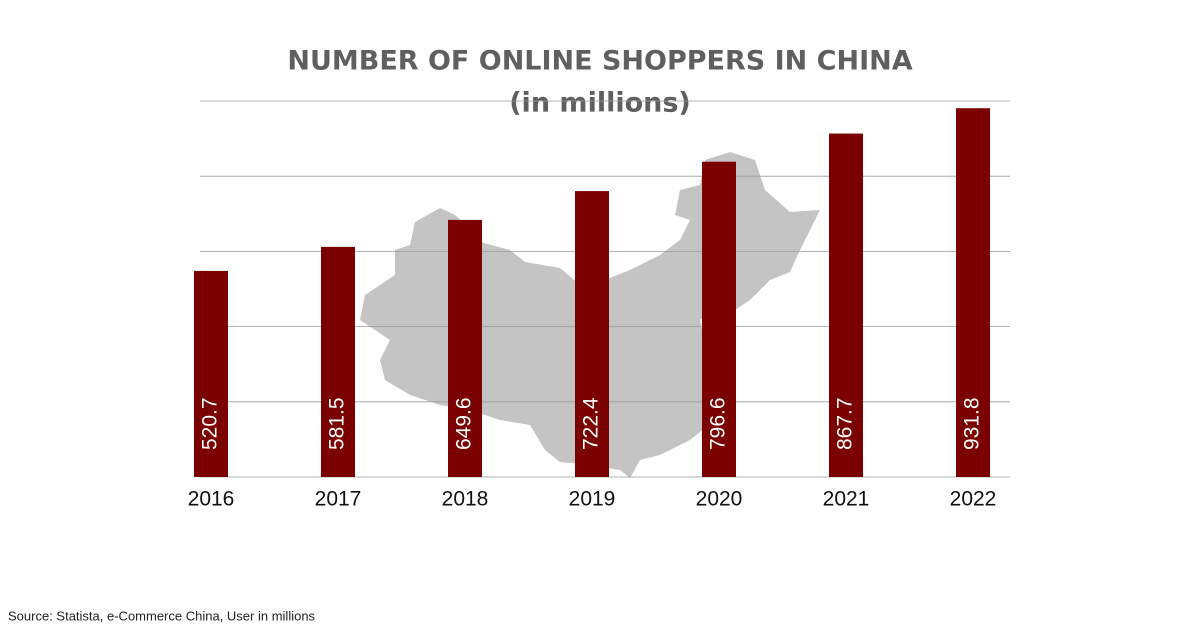  Describe the element at coordinates (591, 423) in the screenshot. I see `value-label: 722.4` at that location.